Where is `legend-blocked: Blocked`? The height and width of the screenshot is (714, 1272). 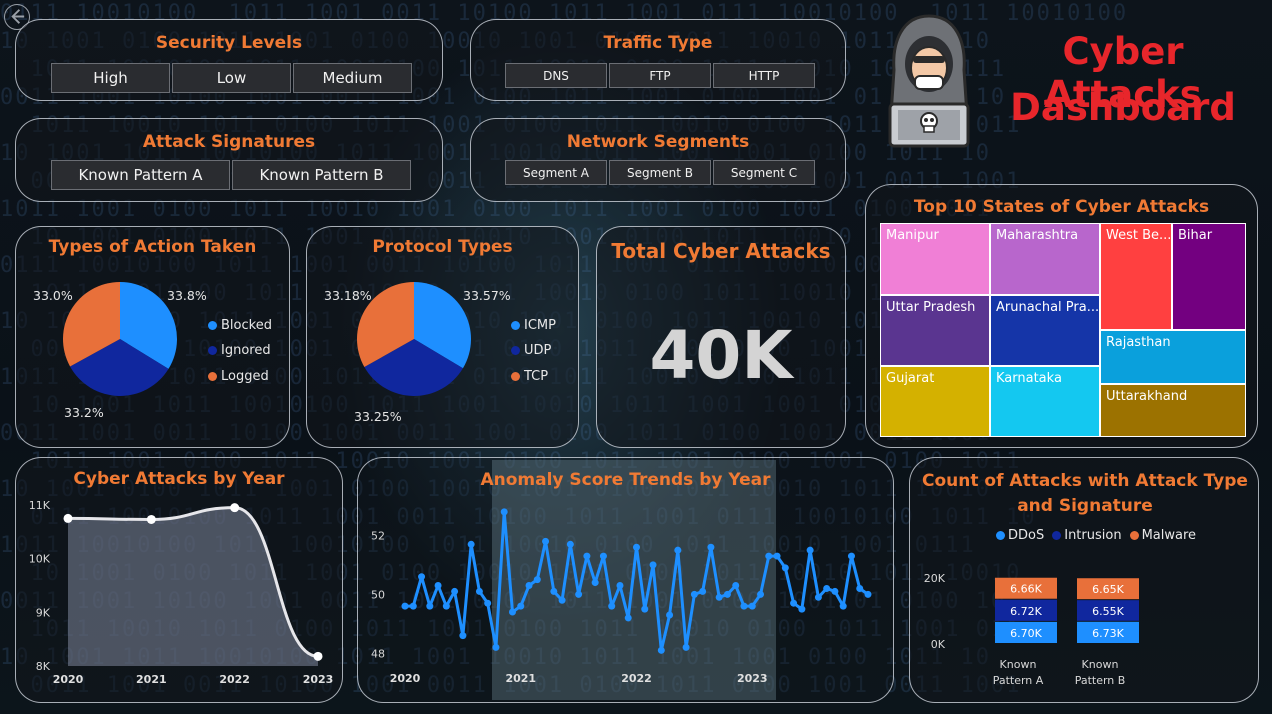
legend-blocked: Blocked is located at coordinates (240, 325).